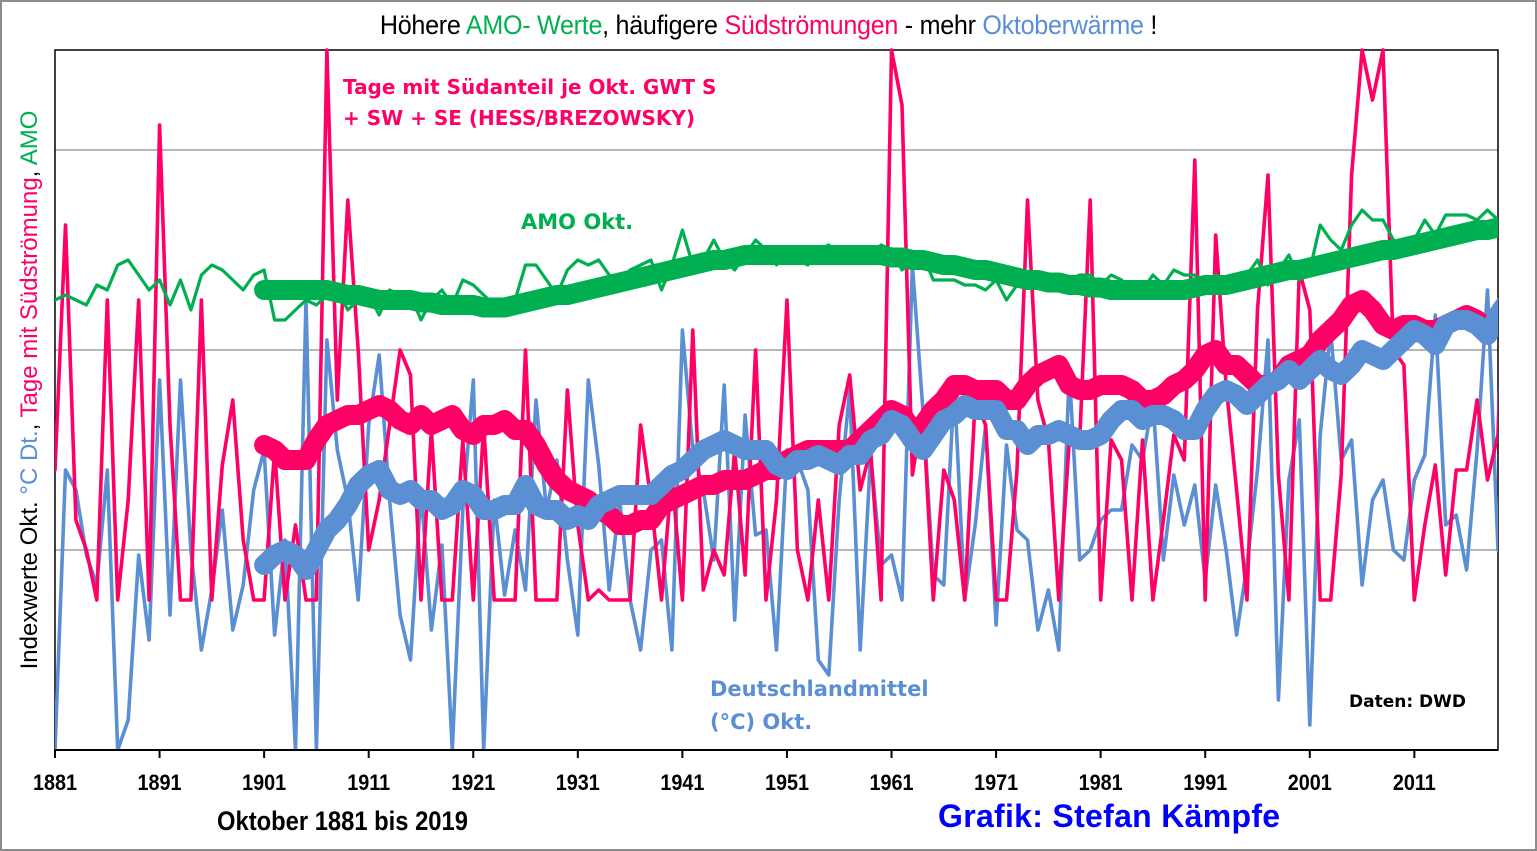 Image resolution: width=1537 pixels, height=851 pixels. What do you see at coordinates (534, 25) in the screenshot?
I see `title-part-amo: AMO- Werte` at bounding box center [534, 25].